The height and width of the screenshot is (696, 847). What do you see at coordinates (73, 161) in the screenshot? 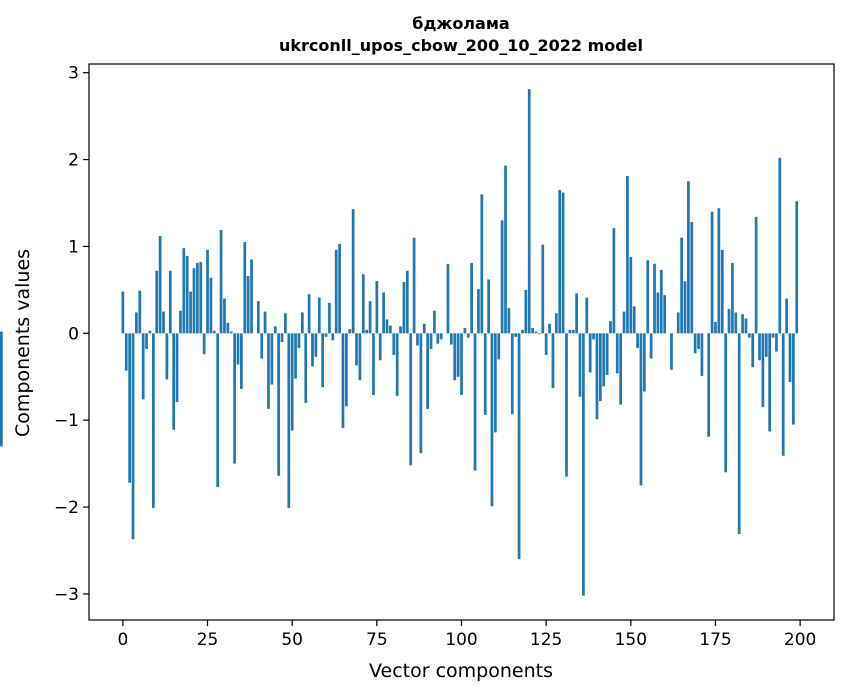
I see `y-tick-label: 2` at bounding box center [73, 161].